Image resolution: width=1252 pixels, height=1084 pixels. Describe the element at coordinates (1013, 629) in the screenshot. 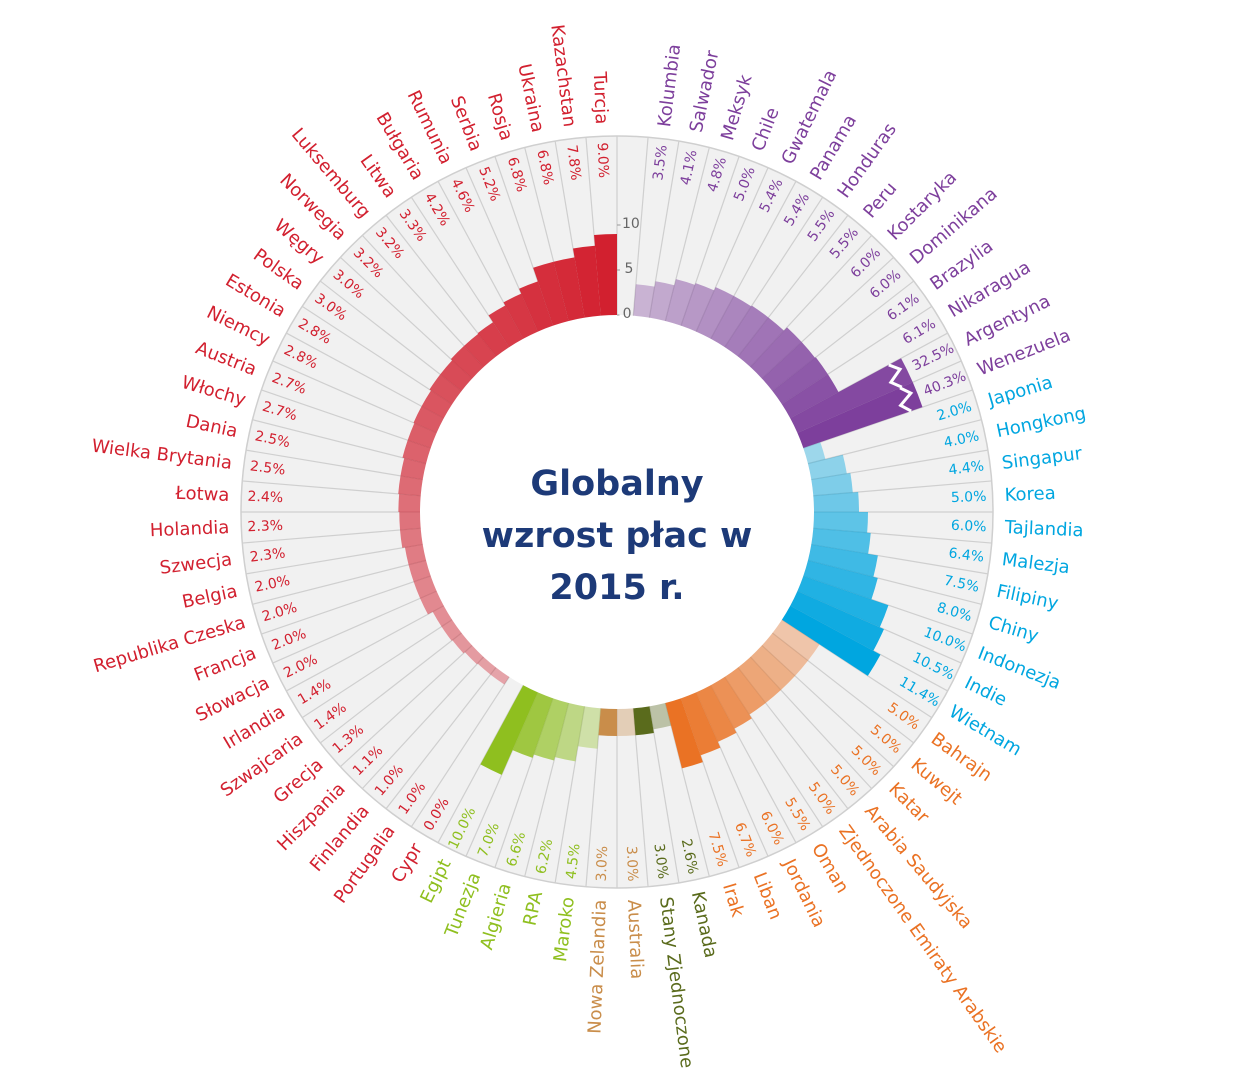

I see `category-label: Chiny` at that location.